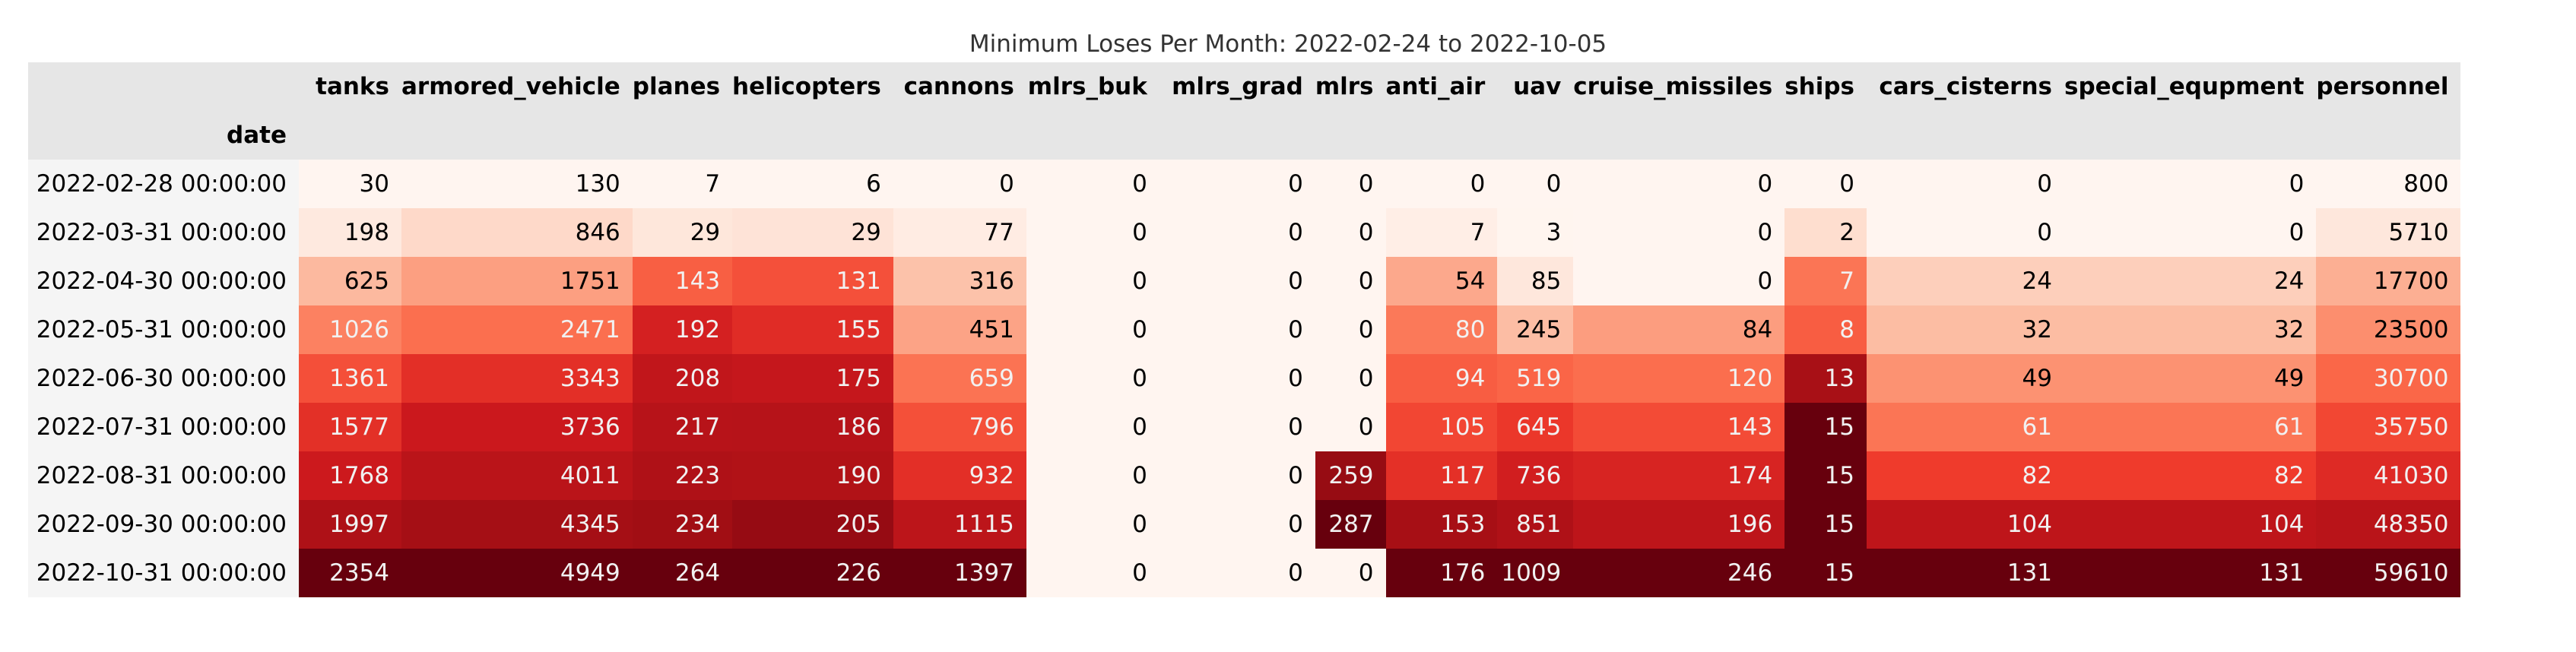 The width and height of the screenshot is (2576, 652). What do you see at coordinates (959, 378) in the screenshot?
I see `heatmap-cell: 659` at bounding box center [959, 378].